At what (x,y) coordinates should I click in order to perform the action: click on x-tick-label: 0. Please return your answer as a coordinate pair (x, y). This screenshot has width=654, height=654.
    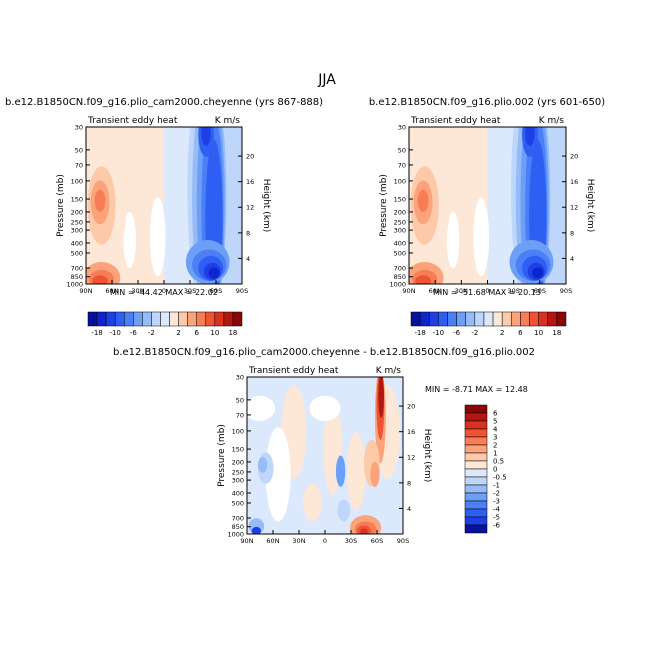
    Looking at the image, I should click on (487, 291).